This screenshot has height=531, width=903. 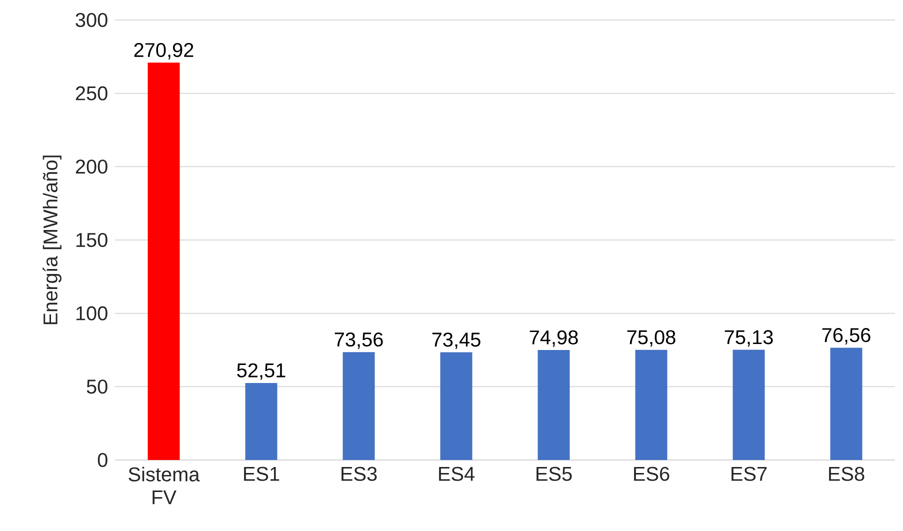 What do you see at coordinates (748, 338) in the screenshot?
I see `data-label: 75,13` at bounding box center [748, 338].